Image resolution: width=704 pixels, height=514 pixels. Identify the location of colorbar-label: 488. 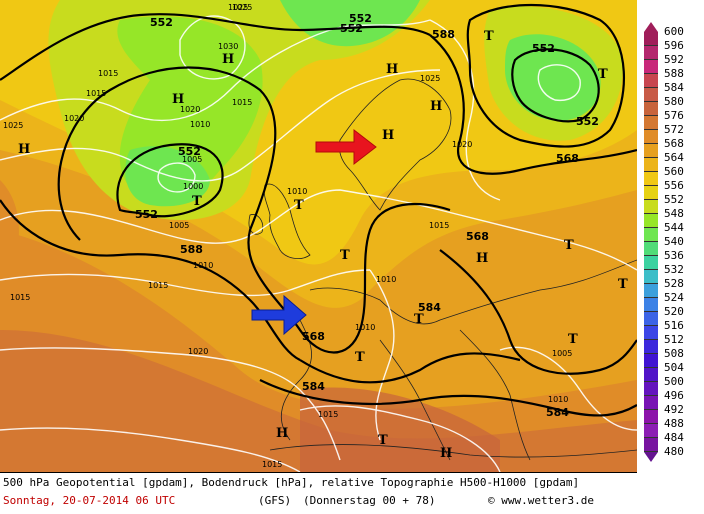
(674, 423).